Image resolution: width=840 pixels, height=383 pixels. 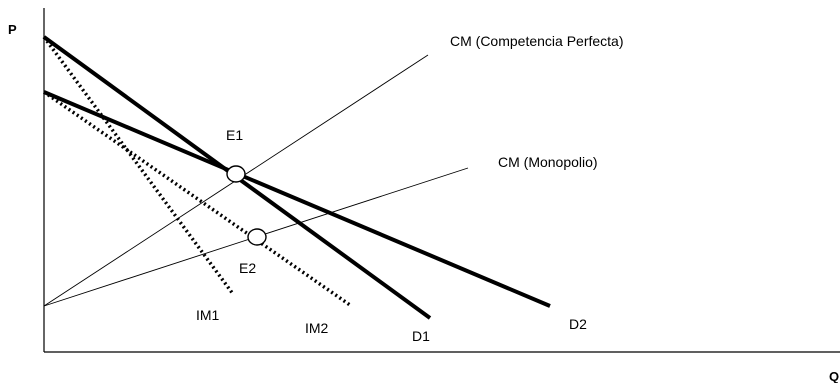 What do you see at coordinates (208, 315) in the screenshot?
I see `im1-label: IM1` at bounding box center [208, 315].